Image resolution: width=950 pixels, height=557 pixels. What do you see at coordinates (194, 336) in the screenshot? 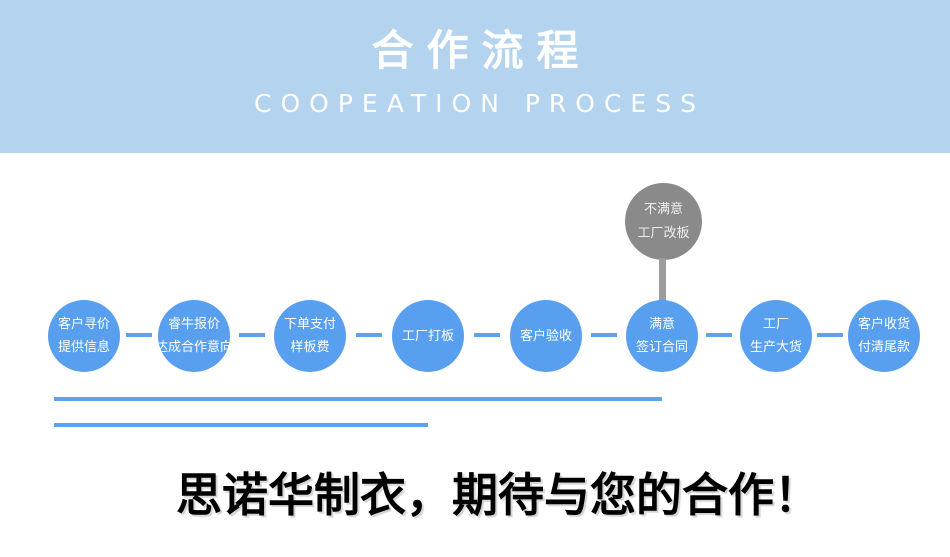
I see `flow-step-circle: 睿牛报价达成合作意向` at bounding box center [194, 336].